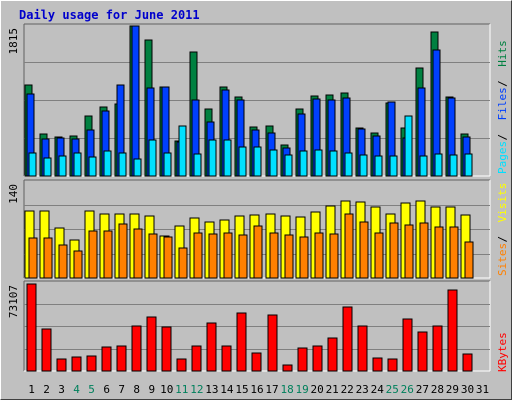 The height and width of the screenshot is (400, 512). Describe the element at coordinates (502, 53) in the screenshot. I see `legend-hits: Hits` at that location.